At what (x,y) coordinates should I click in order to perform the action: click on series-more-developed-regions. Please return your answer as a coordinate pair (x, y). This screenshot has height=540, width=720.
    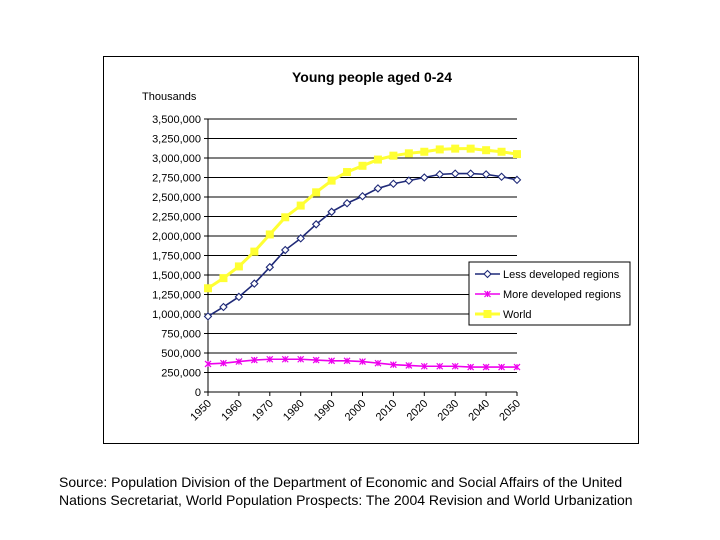
    Looking at the image, I should click on (362, 363).